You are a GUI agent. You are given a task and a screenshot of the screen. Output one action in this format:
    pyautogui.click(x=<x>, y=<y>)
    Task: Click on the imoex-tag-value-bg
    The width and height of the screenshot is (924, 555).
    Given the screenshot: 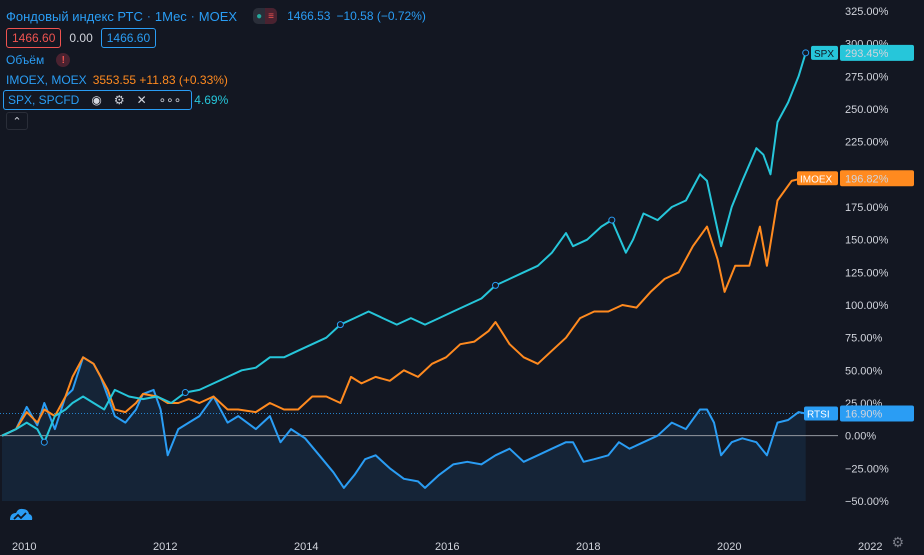 What is the action you would take?
    pyautogui.click(x=877, y=178)
    